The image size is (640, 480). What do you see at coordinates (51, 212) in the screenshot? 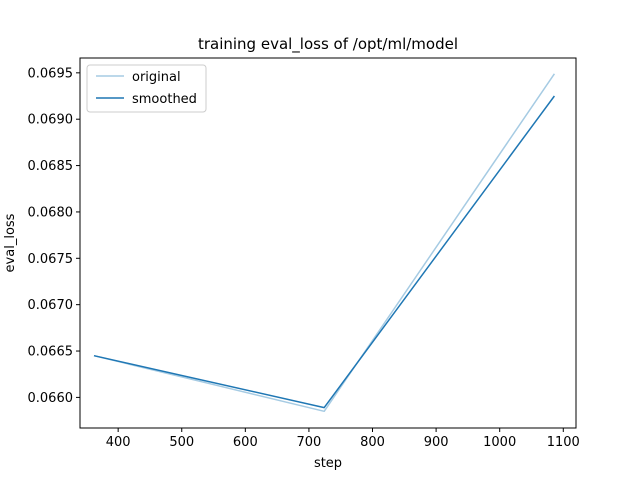
I see `y-tick-label: 0.0680` at bounding box center [51, 212].